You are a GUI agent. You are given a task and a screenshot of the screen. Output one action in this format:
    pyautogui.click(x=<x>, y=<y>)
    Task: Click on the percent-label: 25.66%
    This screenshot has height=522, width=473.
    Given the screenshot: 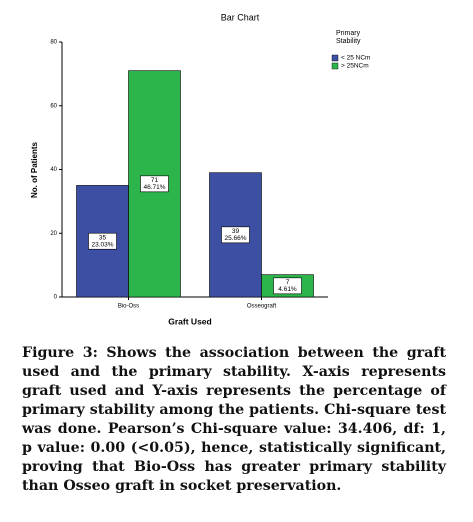 What is the action you would take?
    pyautogui.click(x=235, y=238)
    